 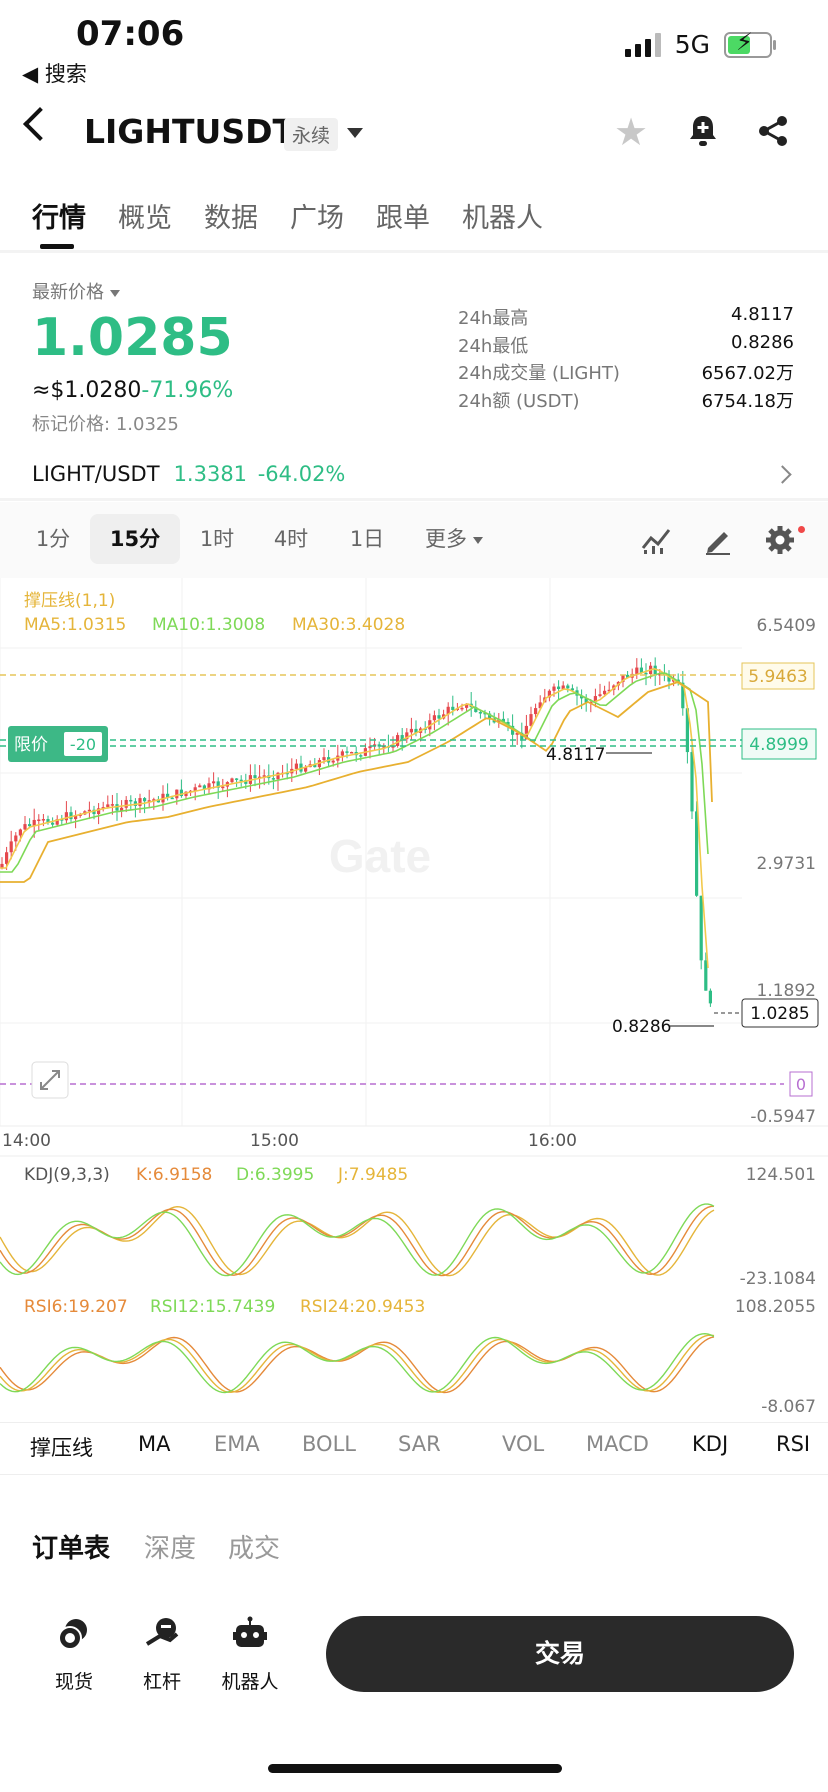 What do you see at coordinates (560, 1654) in the screenshot?
I see `trade-button: 交易` at bounding box center [560, 1654].